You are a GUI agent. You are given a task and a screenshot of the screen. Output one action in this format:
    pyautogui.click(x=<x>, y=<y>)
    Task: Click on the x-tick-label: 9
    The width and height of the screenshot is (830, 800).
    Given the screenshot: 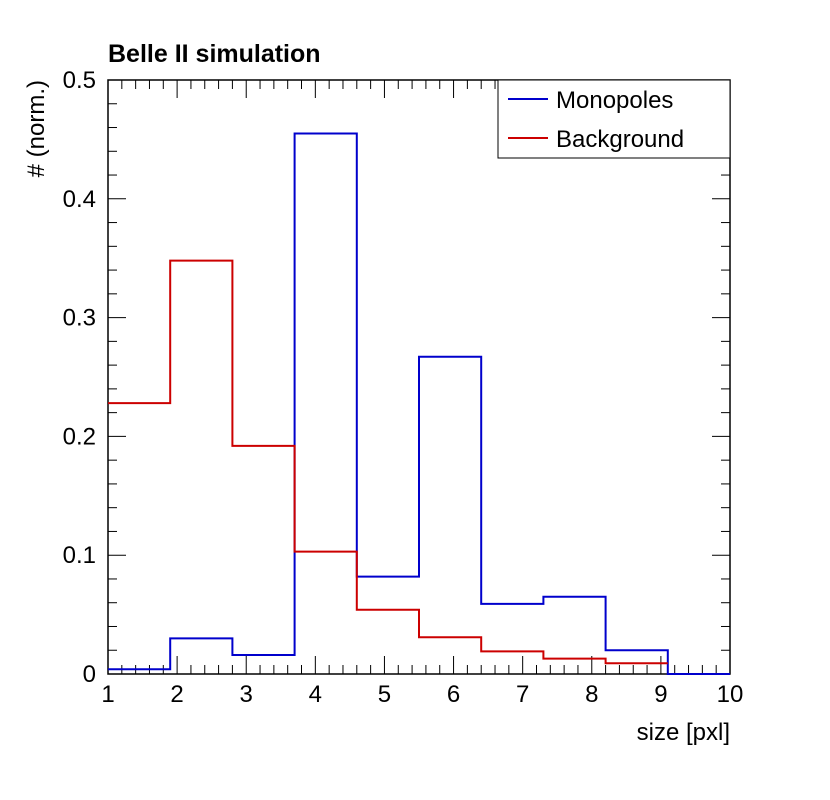 What is the action you would take?
    pyautogui.click(x=660, y=694)
    